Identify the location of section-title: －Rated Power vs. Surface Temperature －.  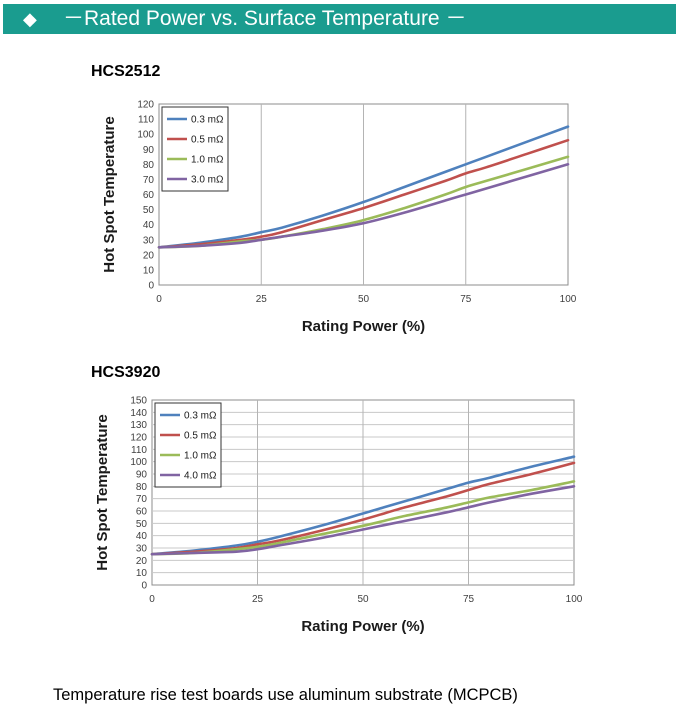
(265, 18).